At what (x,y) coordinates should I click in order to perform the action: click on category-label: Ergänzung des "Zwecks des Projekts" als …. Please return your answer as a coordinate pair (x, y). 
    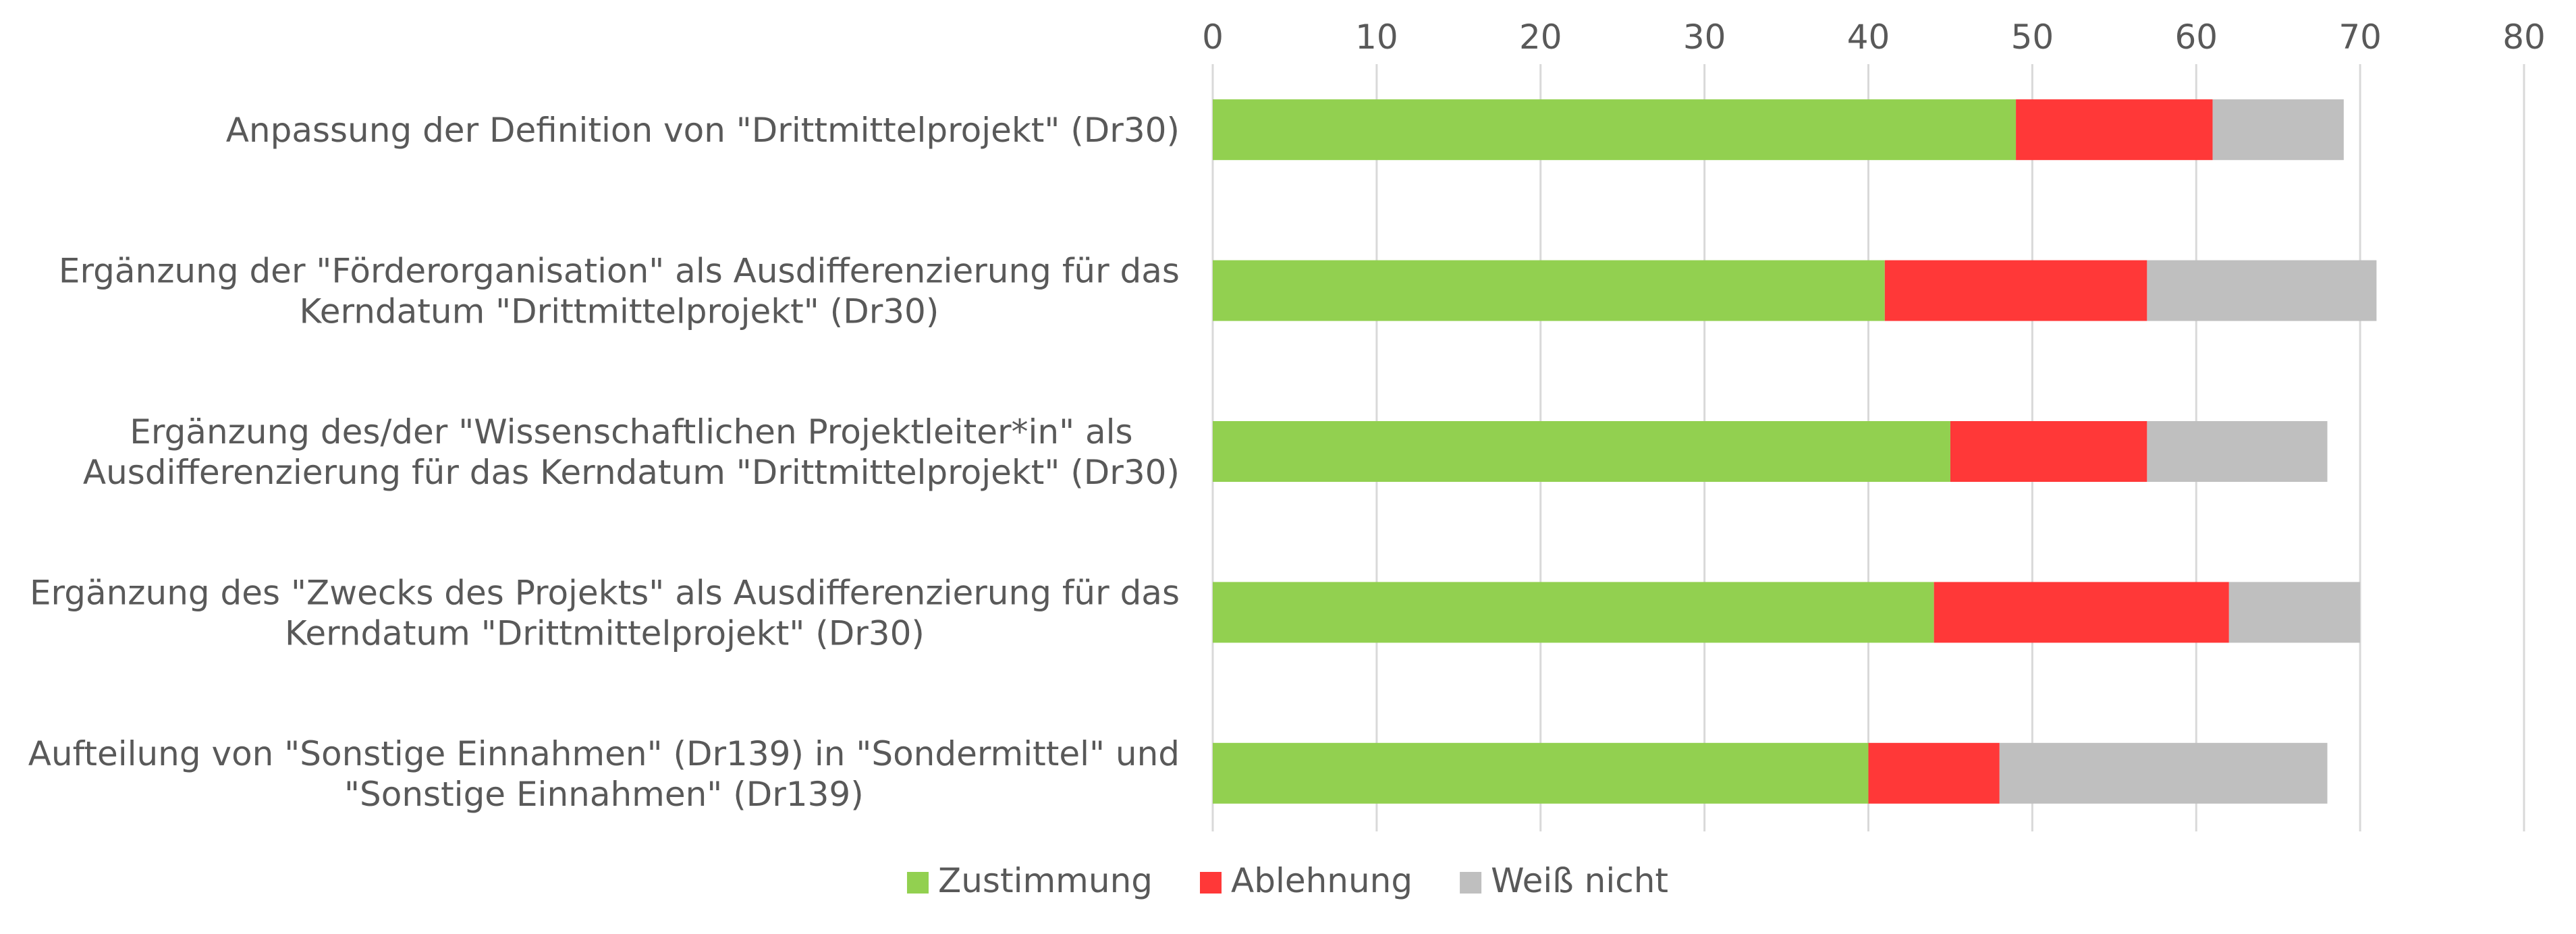
    Looking at the image, I should click on (605, 613).